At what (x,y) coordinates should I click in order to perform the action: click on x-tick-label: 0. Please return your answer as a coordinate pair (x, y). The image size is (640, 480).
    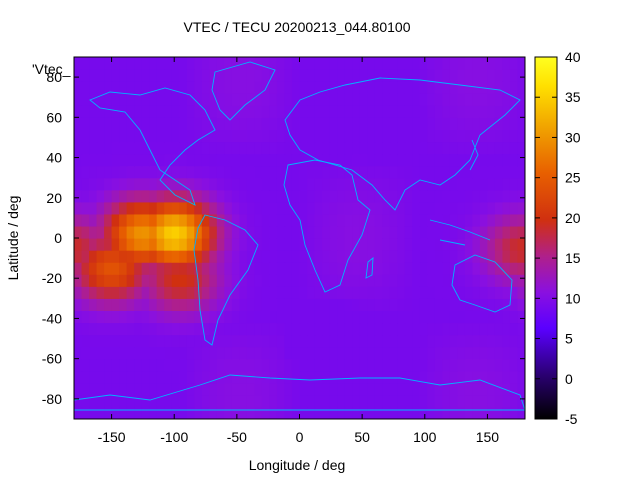
    Looking at the image, I should click on (300, 437).